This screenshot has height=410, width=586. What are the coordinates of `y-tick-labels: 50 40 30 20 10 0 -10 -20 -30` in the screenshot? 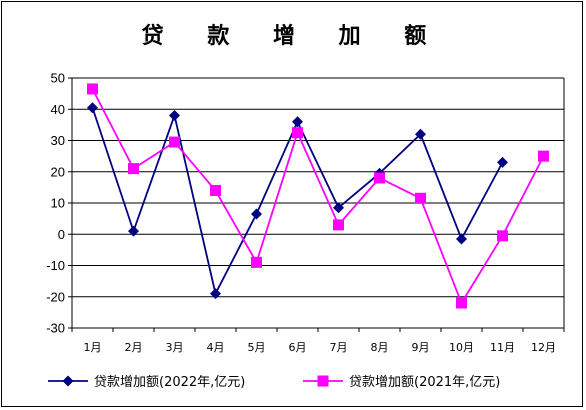 It's located at (55, 203).